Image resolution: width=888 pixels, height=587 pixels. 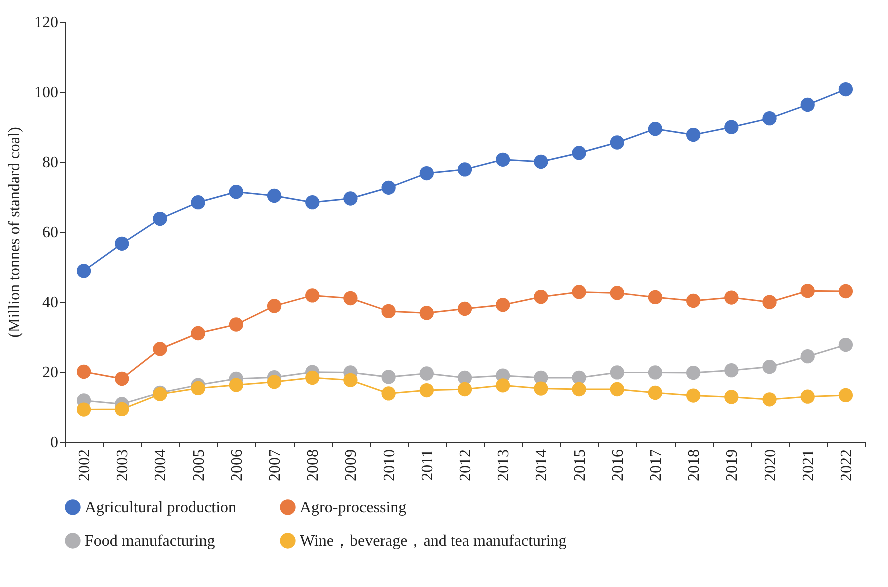 What do you see at coordinates (54, 443) in the screenshot?
I see `y-tick-label: 0` at bounding box center [54, 443].